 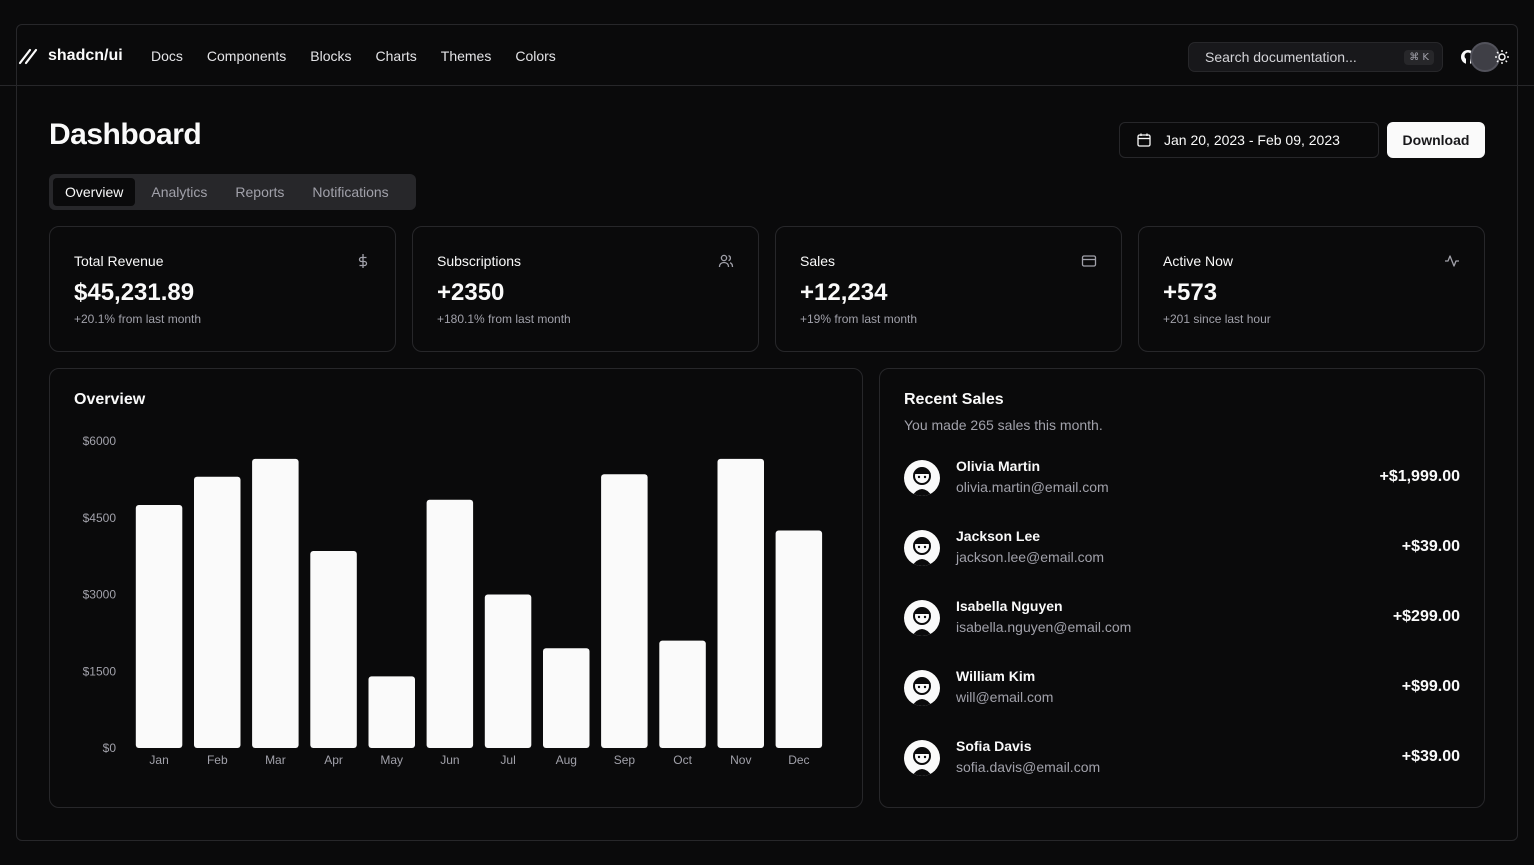 I want to click on search-input, so click(x=1300, y=57).